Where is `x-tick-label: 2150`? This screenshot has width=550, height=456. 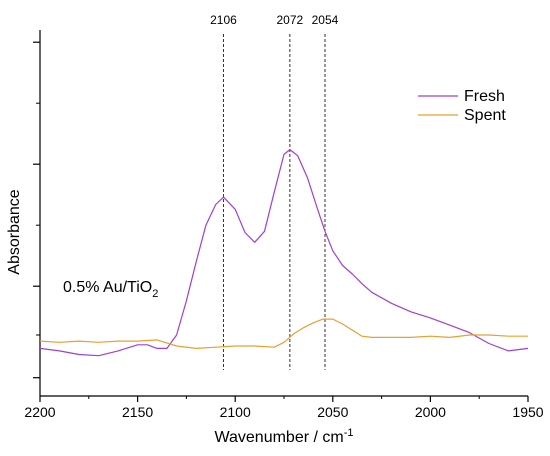
x-tick-label: 2150 is located at coordinates (137, 412).